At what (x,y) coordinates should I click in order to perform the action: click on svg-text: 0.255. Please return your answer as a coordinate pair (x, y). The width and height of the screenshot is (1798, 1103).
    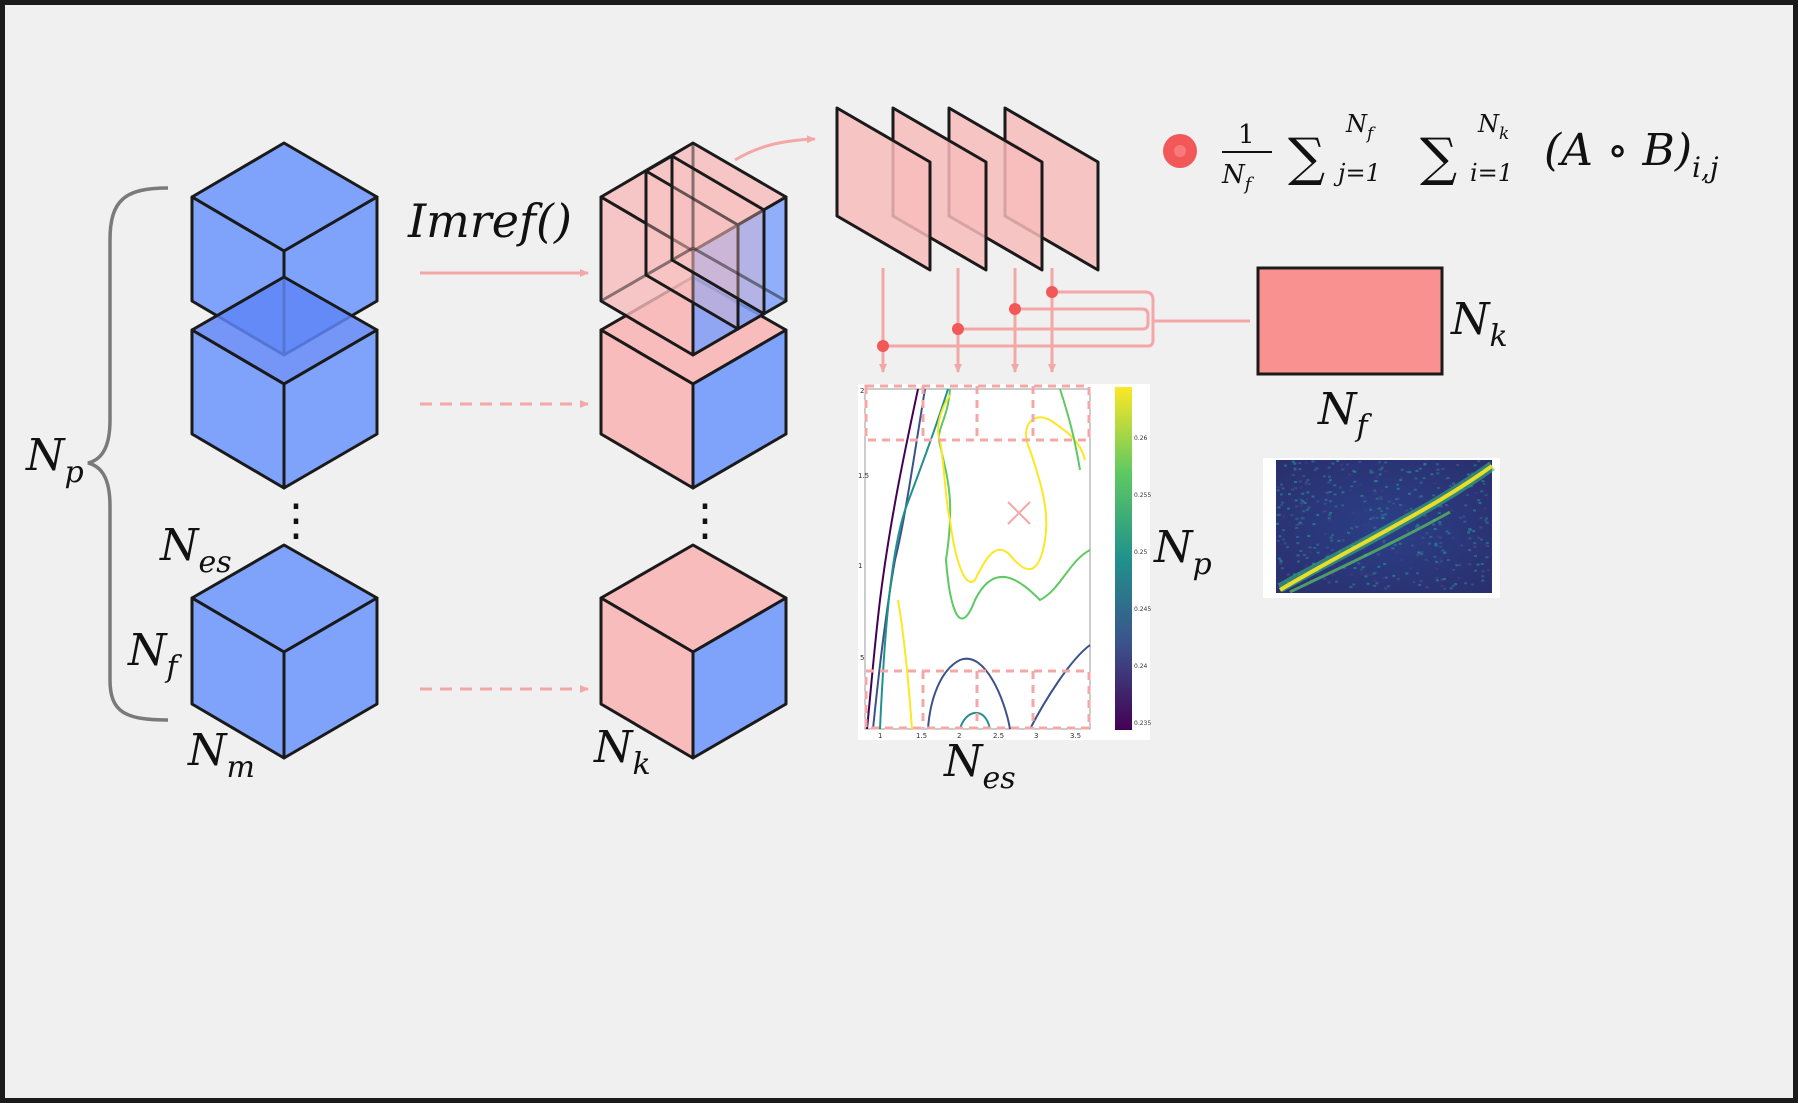
    Looking at the image, I should click on (1142, 495).